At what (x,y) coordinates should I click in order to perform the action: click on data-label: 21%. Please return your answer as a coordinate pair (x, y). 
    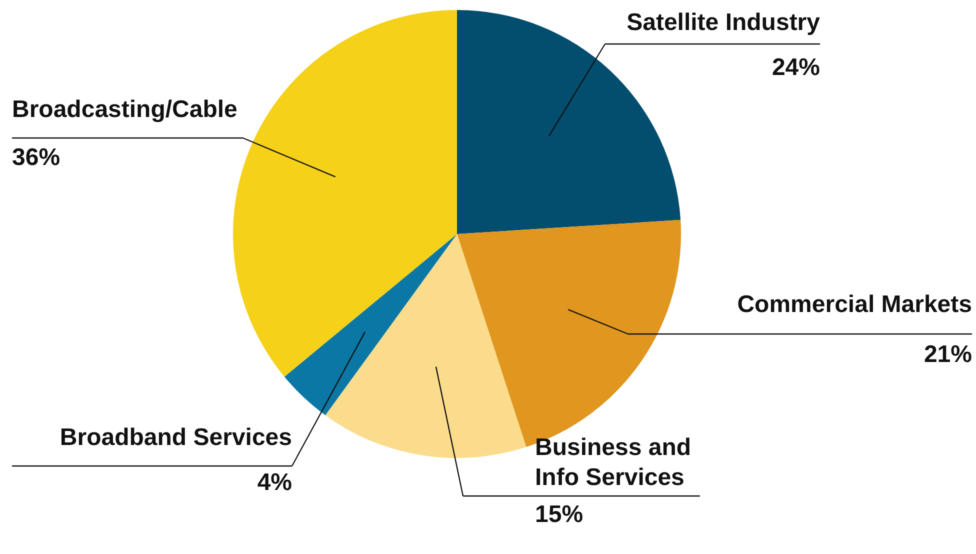
    Looking at the image, I should click on (948, 354).